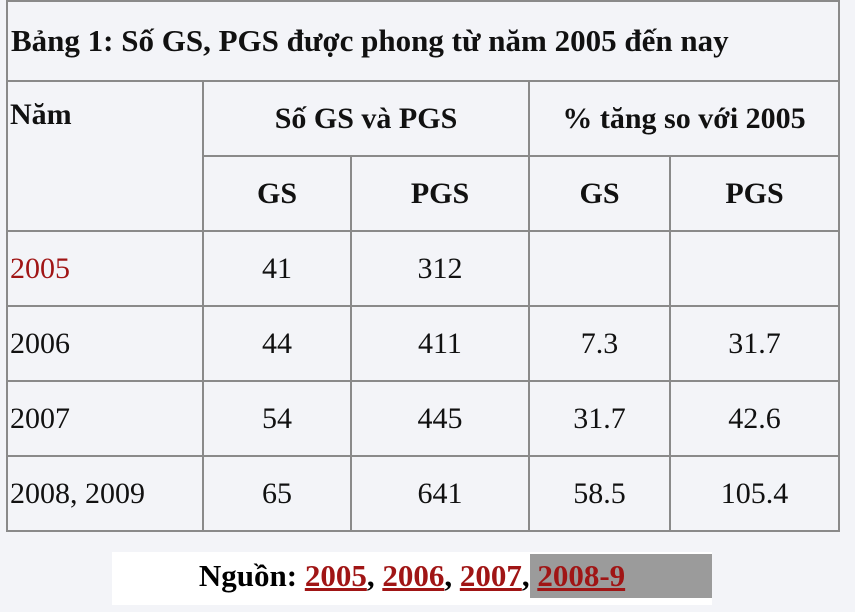  I want to click on source-link: 2005, so click(335, 575).